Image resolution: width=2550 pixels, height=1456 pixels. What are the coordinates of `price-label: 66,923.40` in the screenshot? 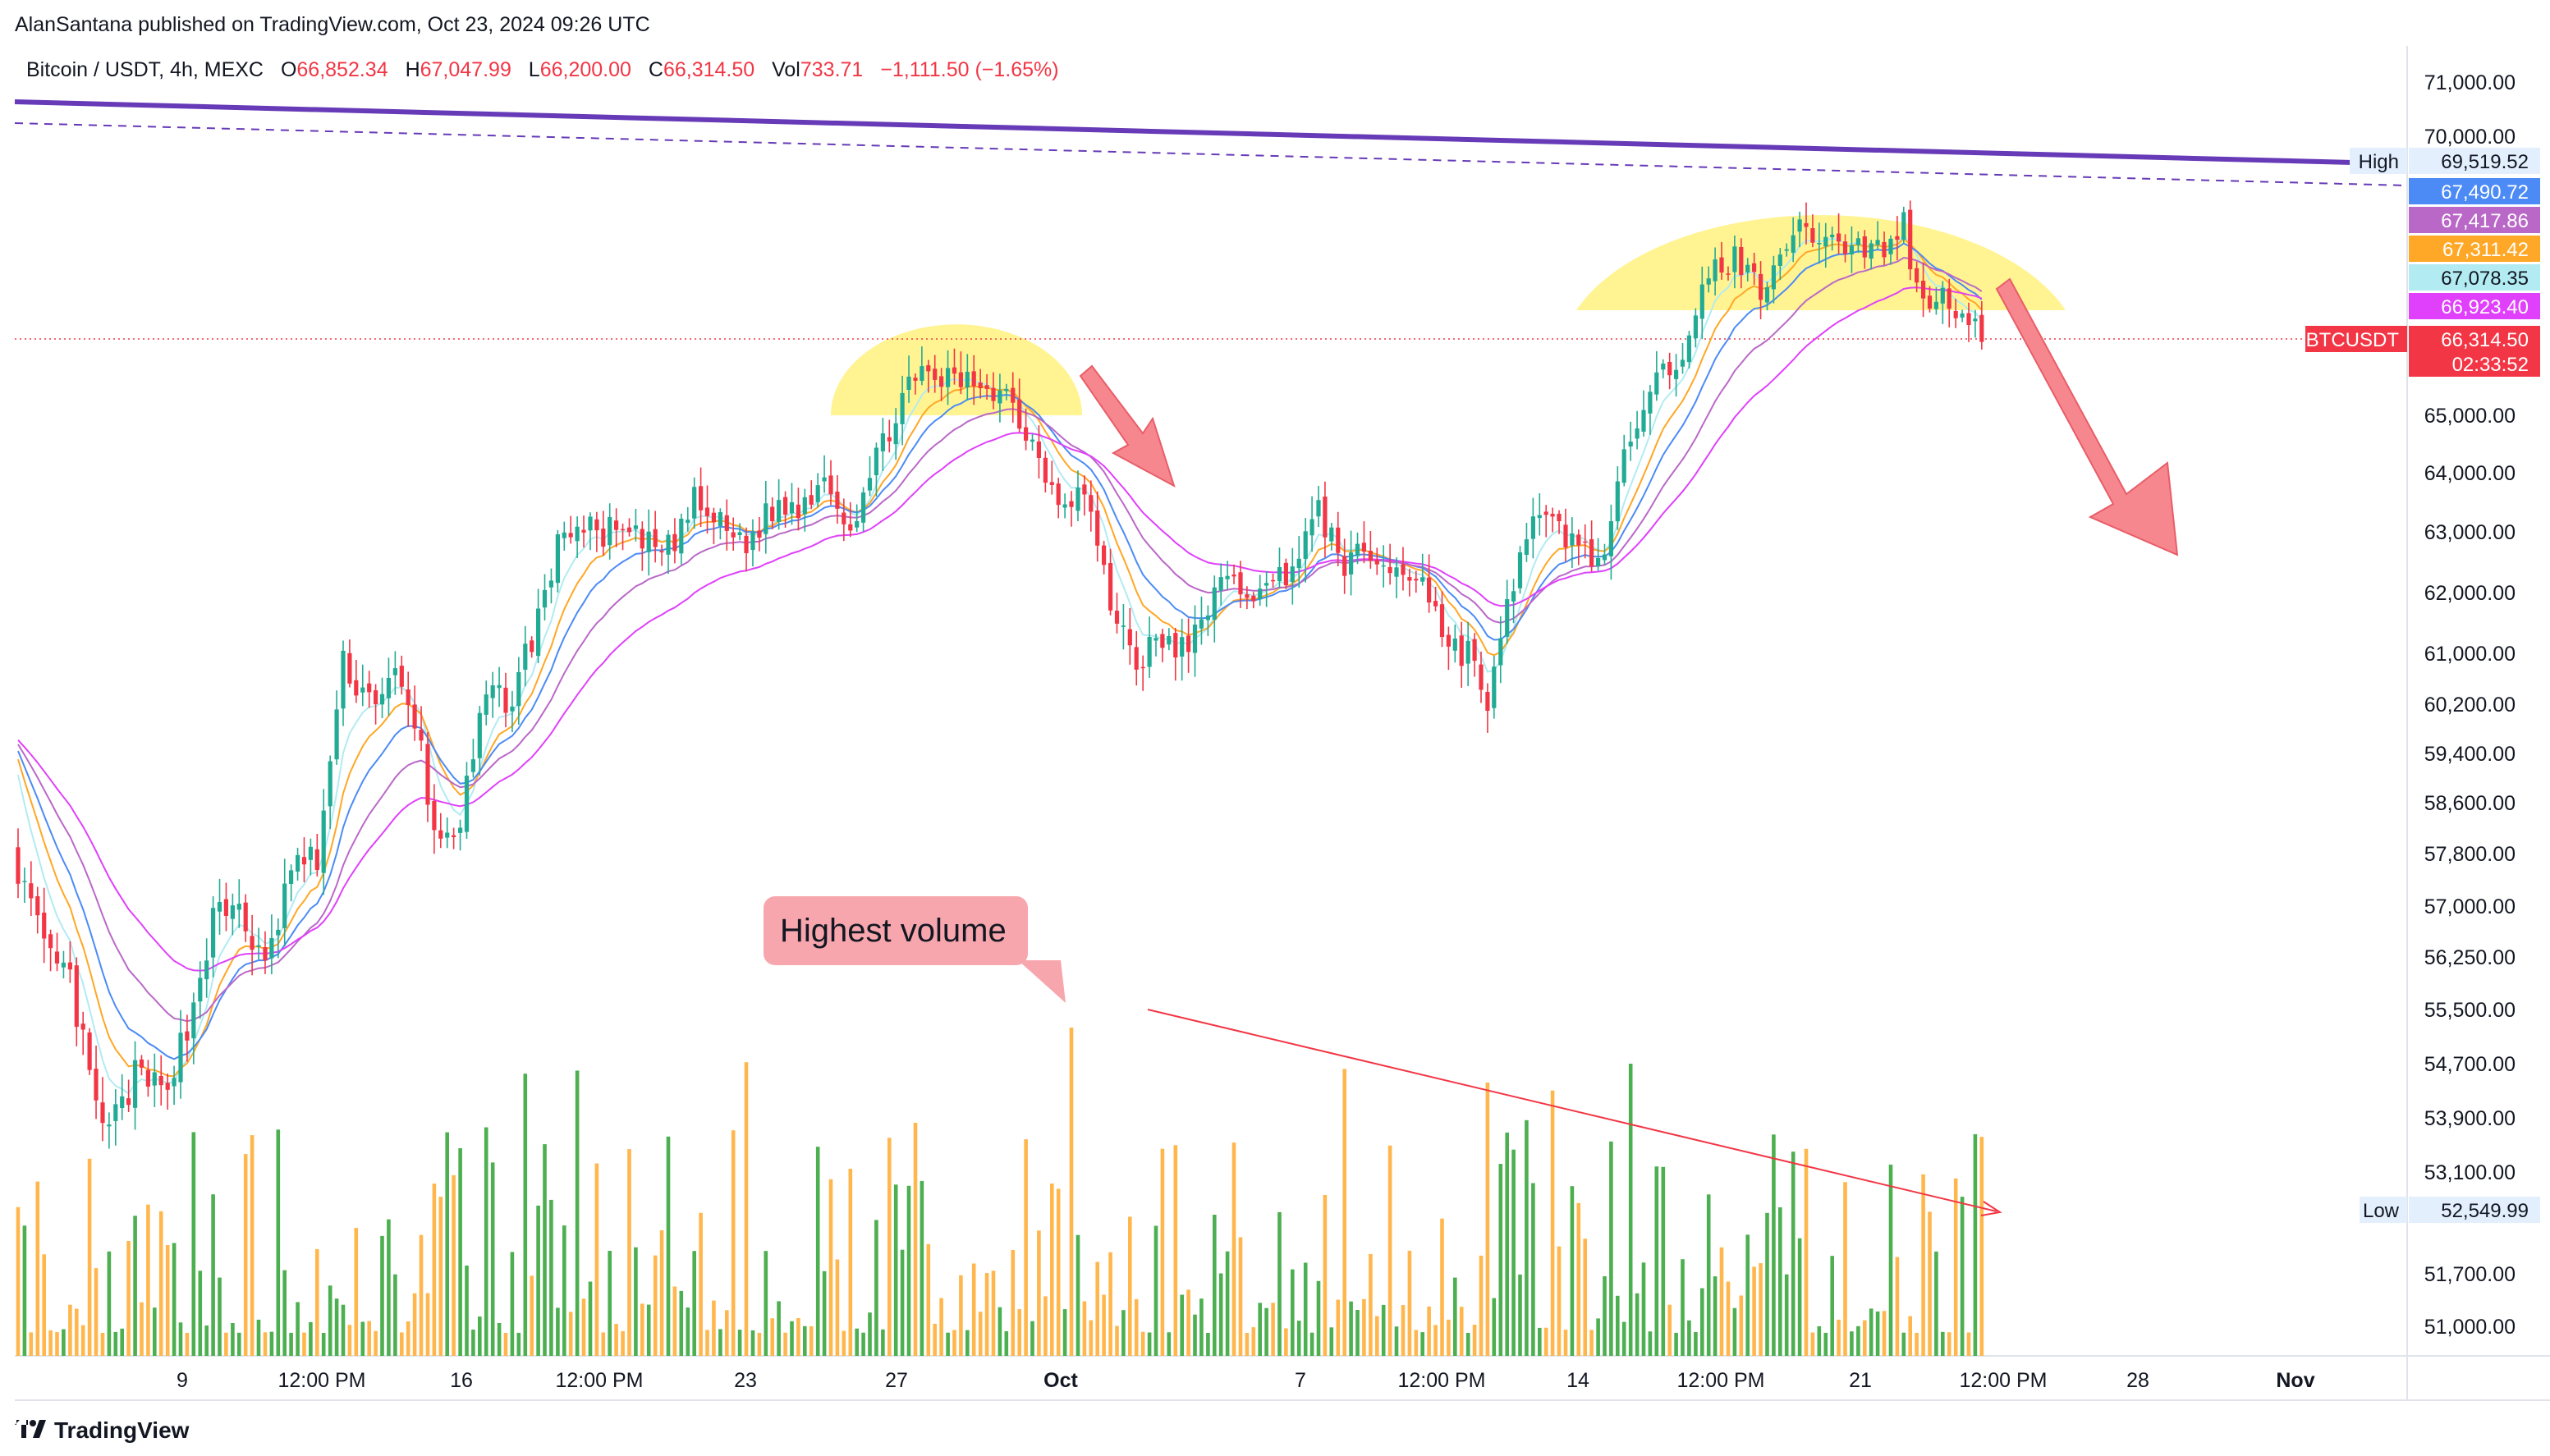 It's located at (2474, 306).